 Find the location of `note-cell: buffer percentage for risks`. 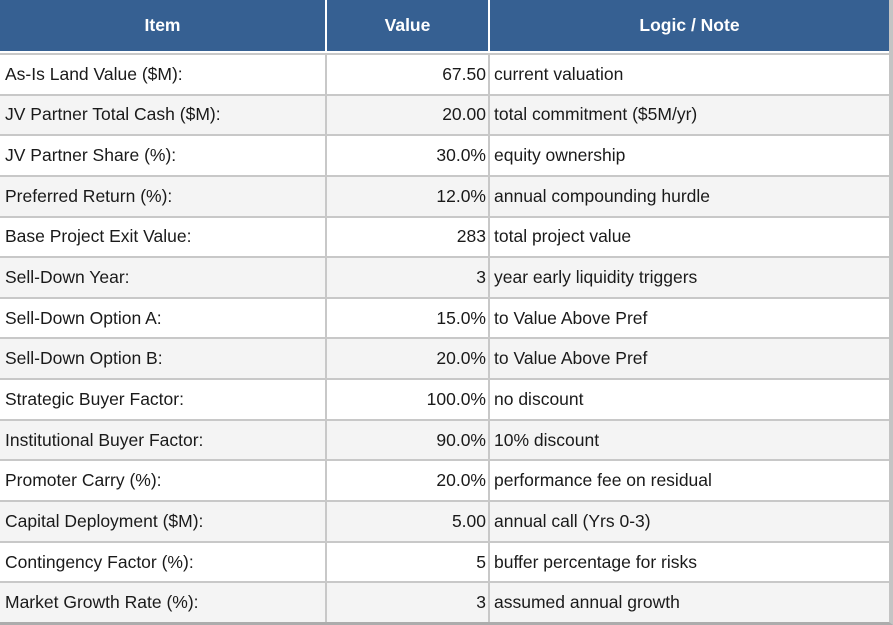

note-cell: buffer percentage for risks is located at coordinates (688, 561).